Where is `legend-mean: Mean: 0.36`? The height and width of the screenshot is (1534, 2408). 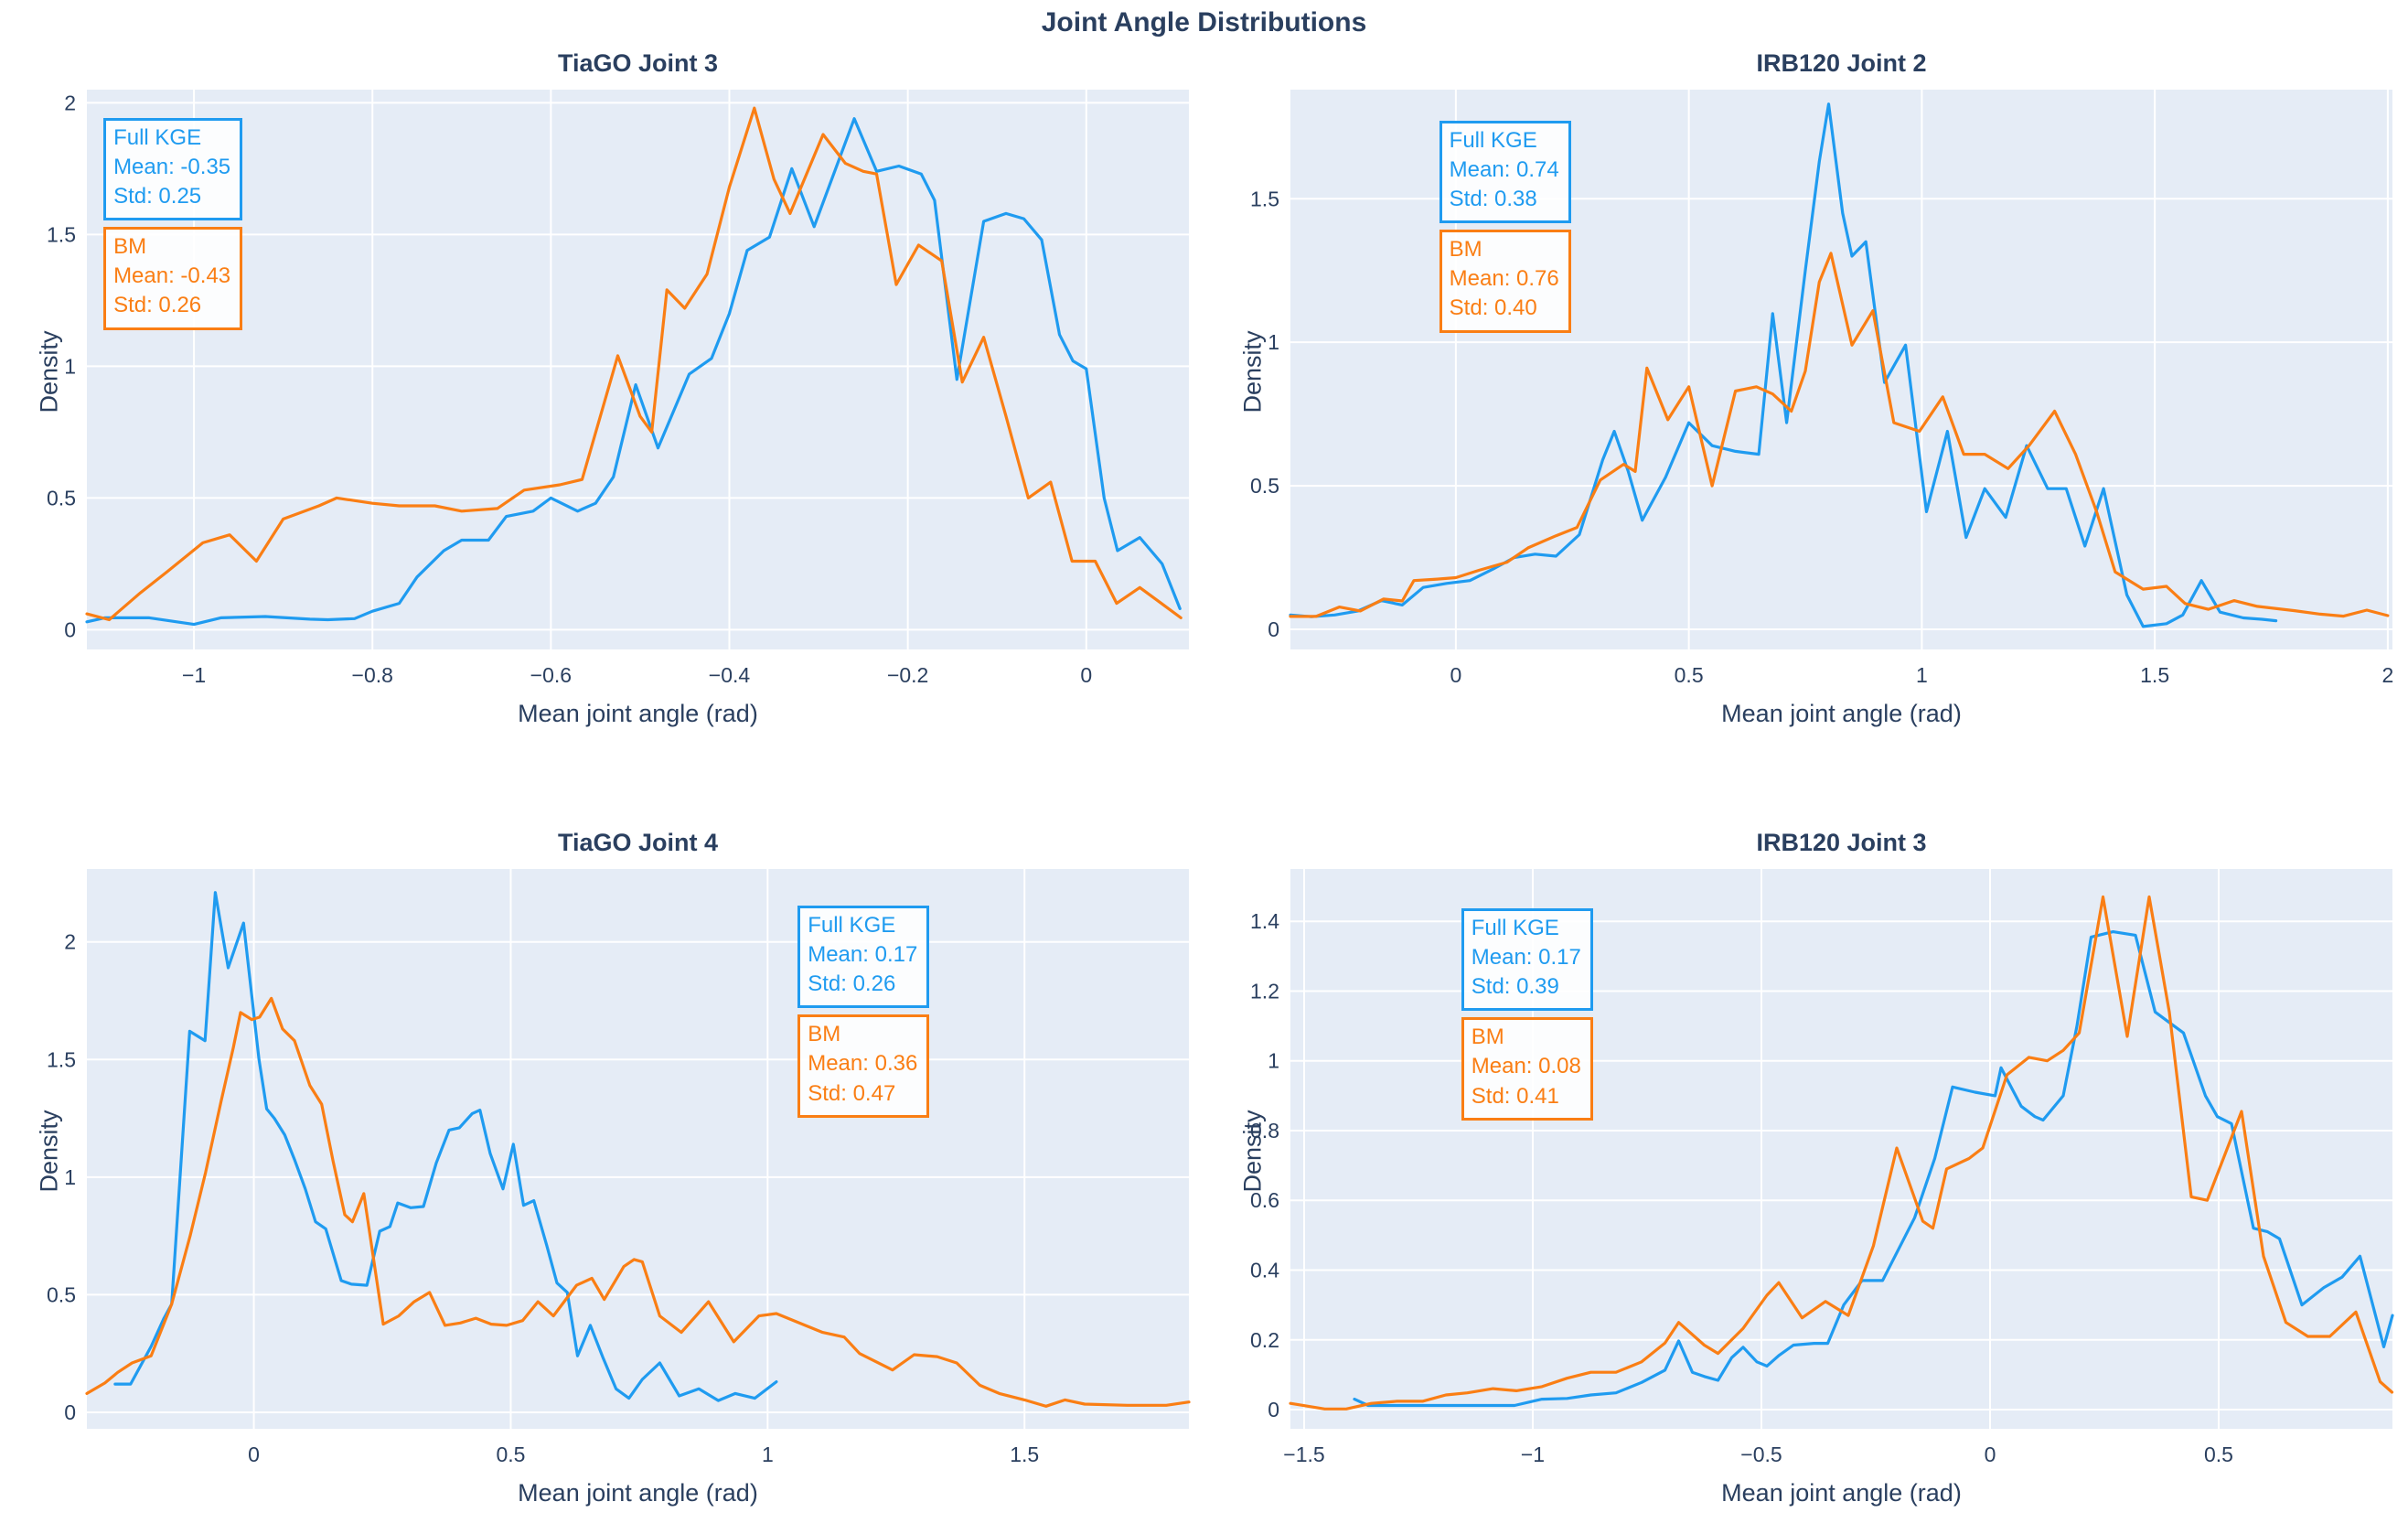
legend-mean: Mean: 0.36 is located at coordinates (863, 1064).